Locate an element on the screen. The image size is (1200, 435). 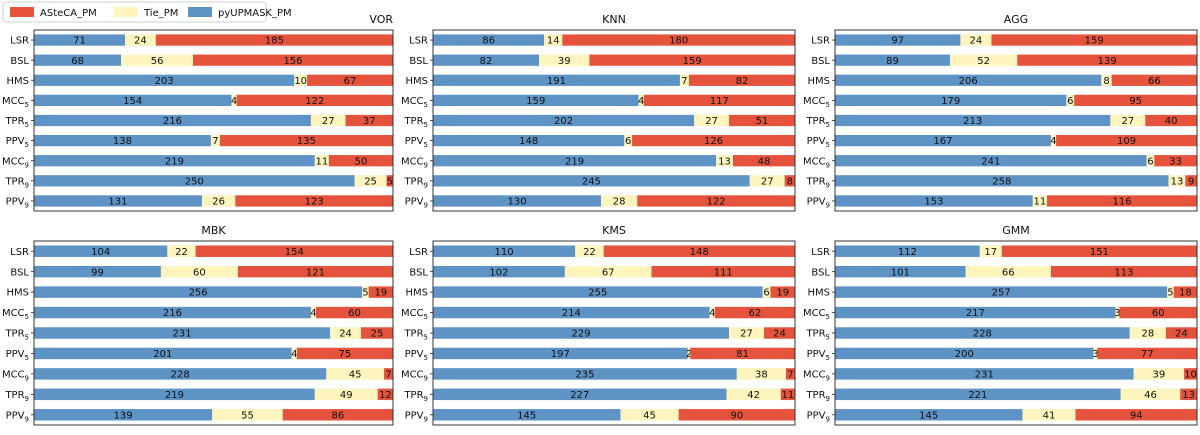
bar-value-label: 95 is located at coordinates (1135, 101).